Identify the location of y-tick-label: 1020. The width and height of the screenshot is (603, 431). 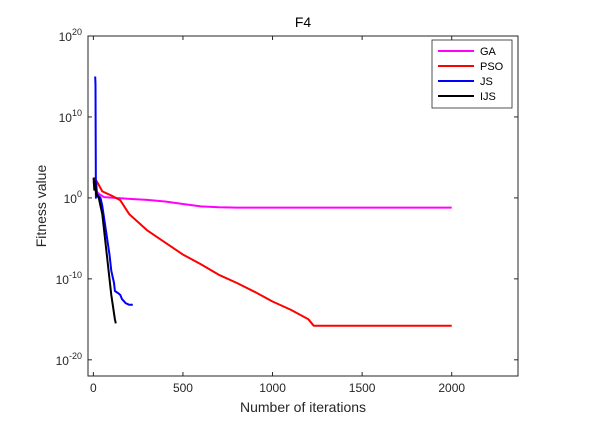
(70, 35).